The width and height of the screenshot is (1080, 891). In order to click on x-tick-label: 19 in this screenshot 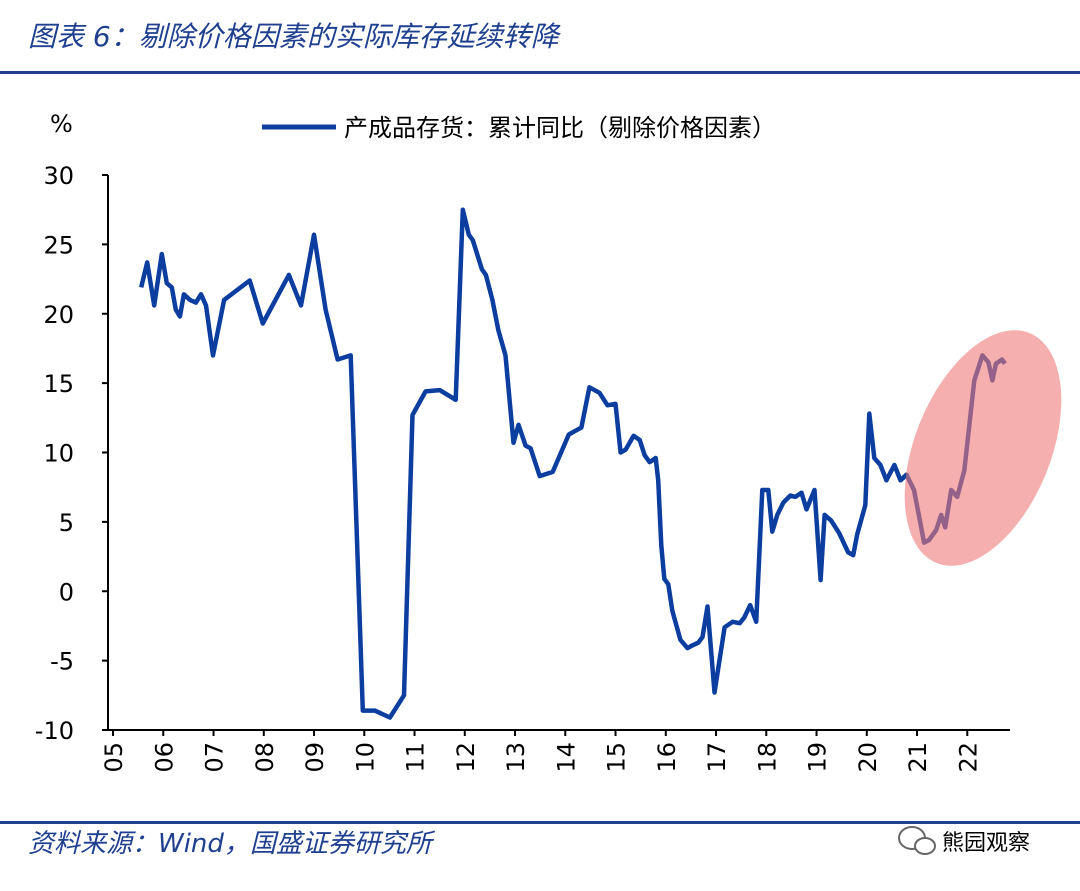, I will do `click(818, 757)`.